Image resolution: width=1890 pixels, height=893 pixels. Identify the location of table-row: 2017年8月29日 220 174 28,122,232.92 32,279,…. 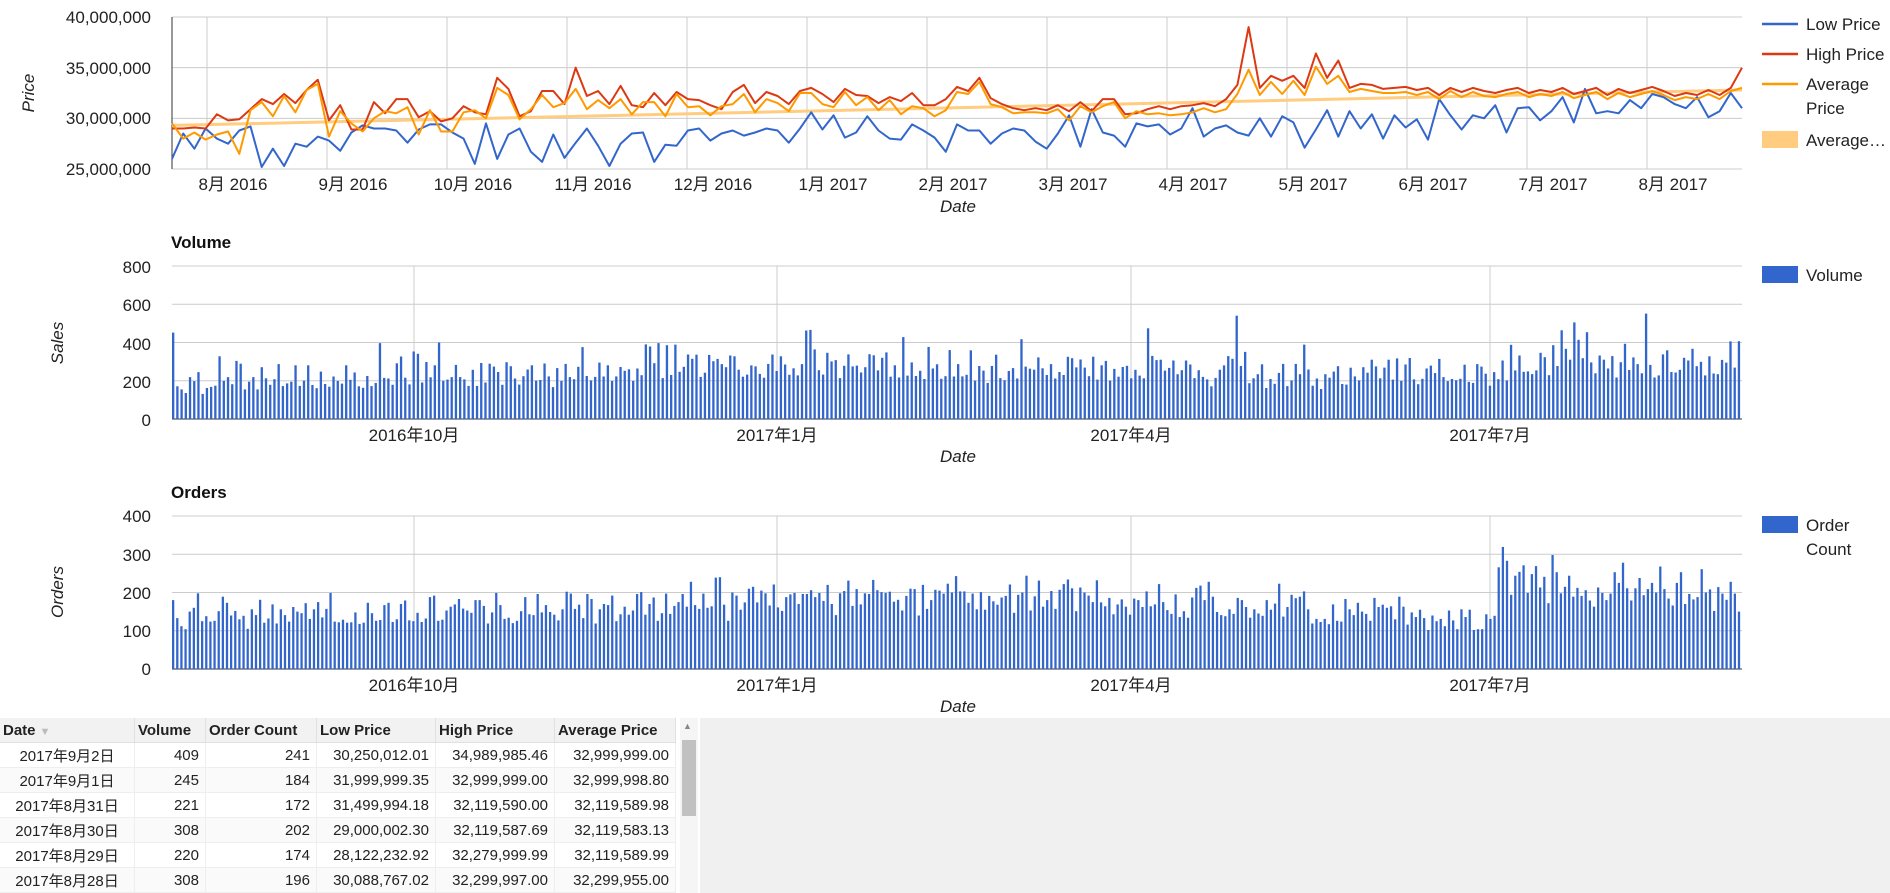
(338, 855).